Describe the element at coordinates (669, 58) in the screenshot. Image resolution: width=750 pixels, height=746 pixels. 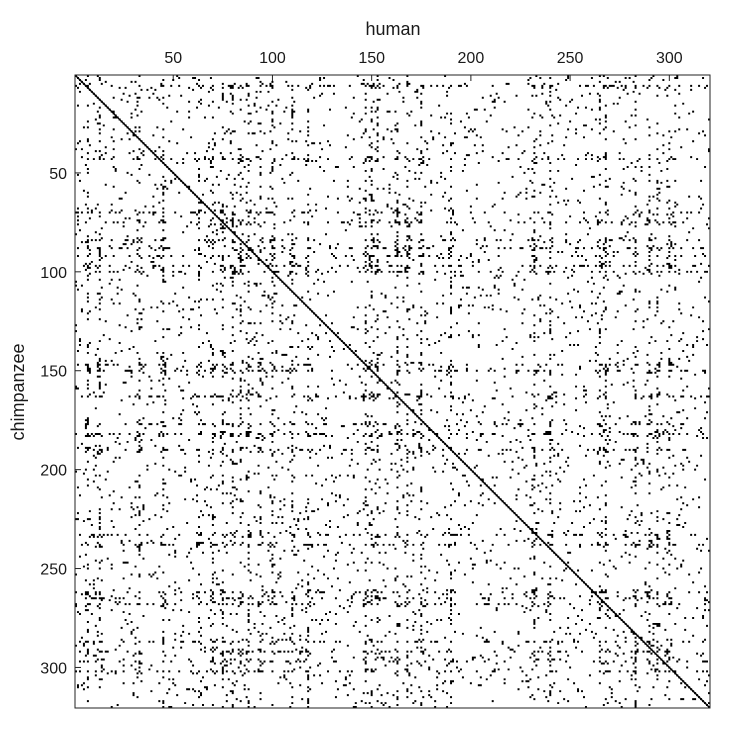
I see `x-tick-label: 300` at that location.